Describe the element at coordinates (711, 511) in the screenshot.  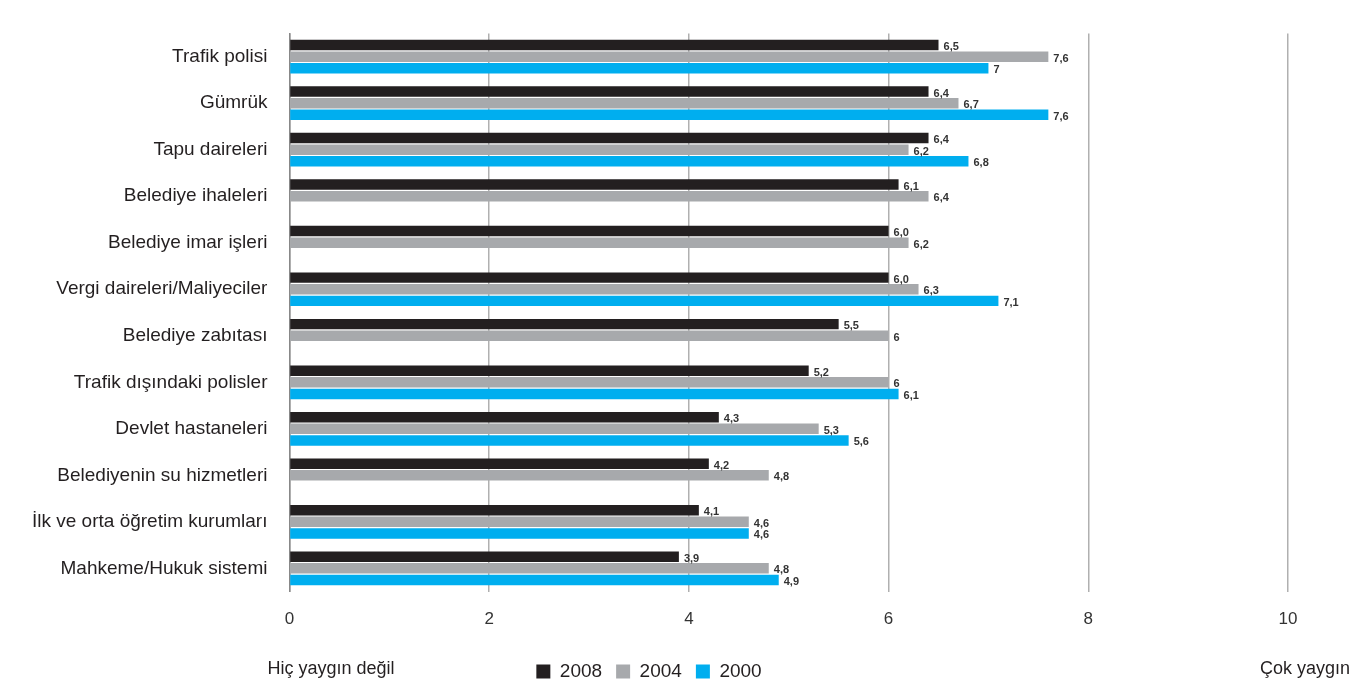
I see `data-label: 4,1` at that location.